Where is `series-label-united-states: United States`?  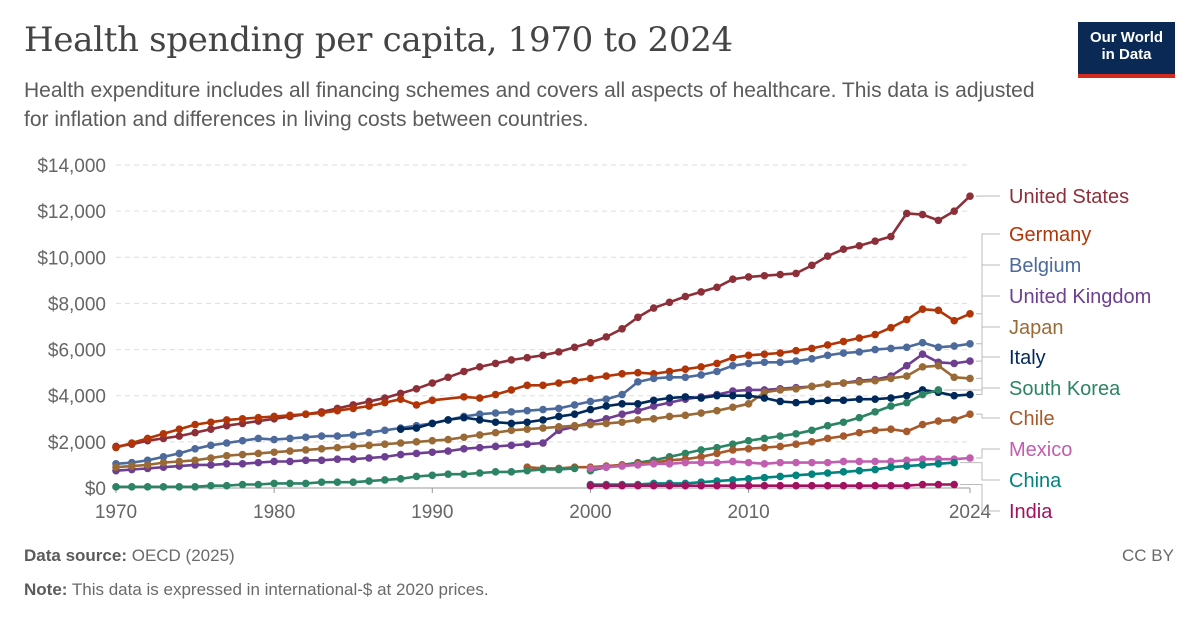 series-label-united-states: United States is located at coordinates (1069, 197).